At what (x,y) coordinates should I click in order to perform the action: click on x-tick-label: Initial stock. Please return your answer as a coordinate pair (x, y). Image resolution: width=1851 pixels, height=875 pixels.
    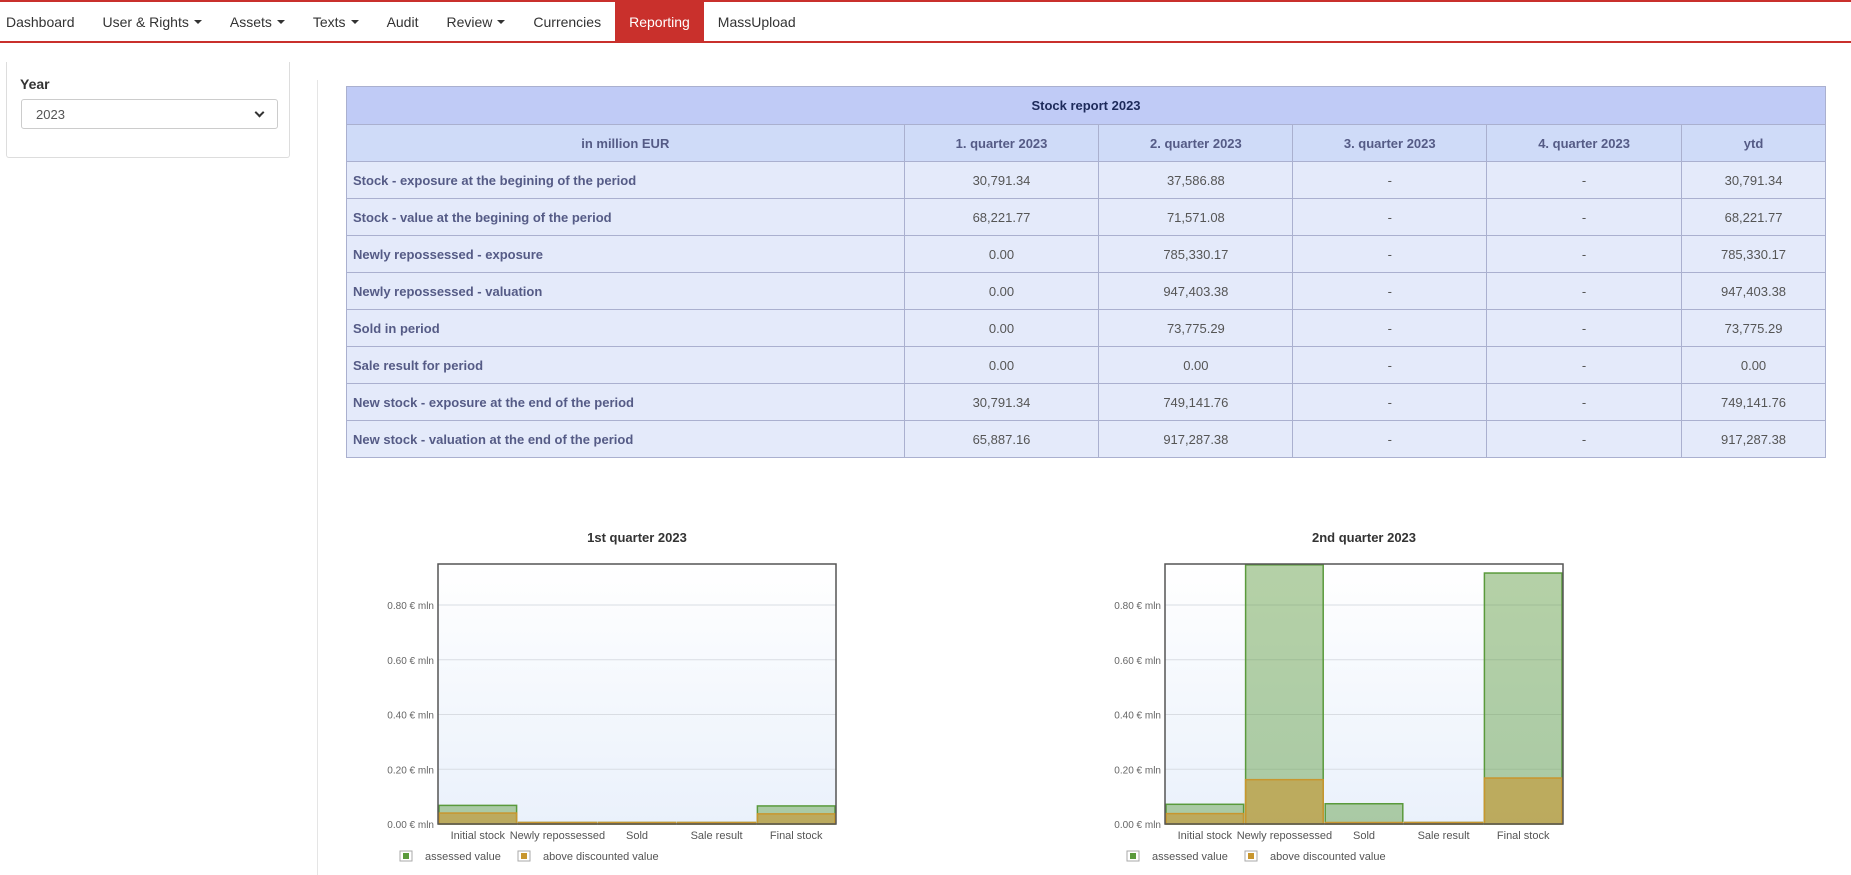
    Looking at the image, I should click on (1205, 836).